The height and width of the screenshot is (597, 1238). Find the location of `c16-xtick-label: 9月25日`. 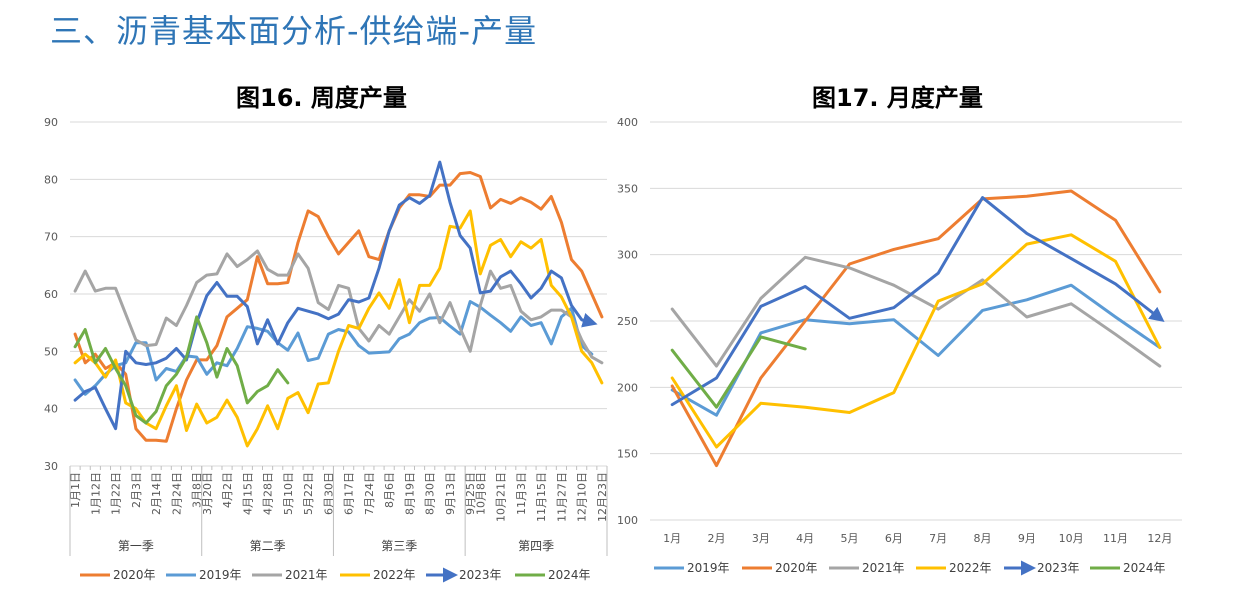

c16-xtick-label: 9月25日 is located at coordinates (470, 493).